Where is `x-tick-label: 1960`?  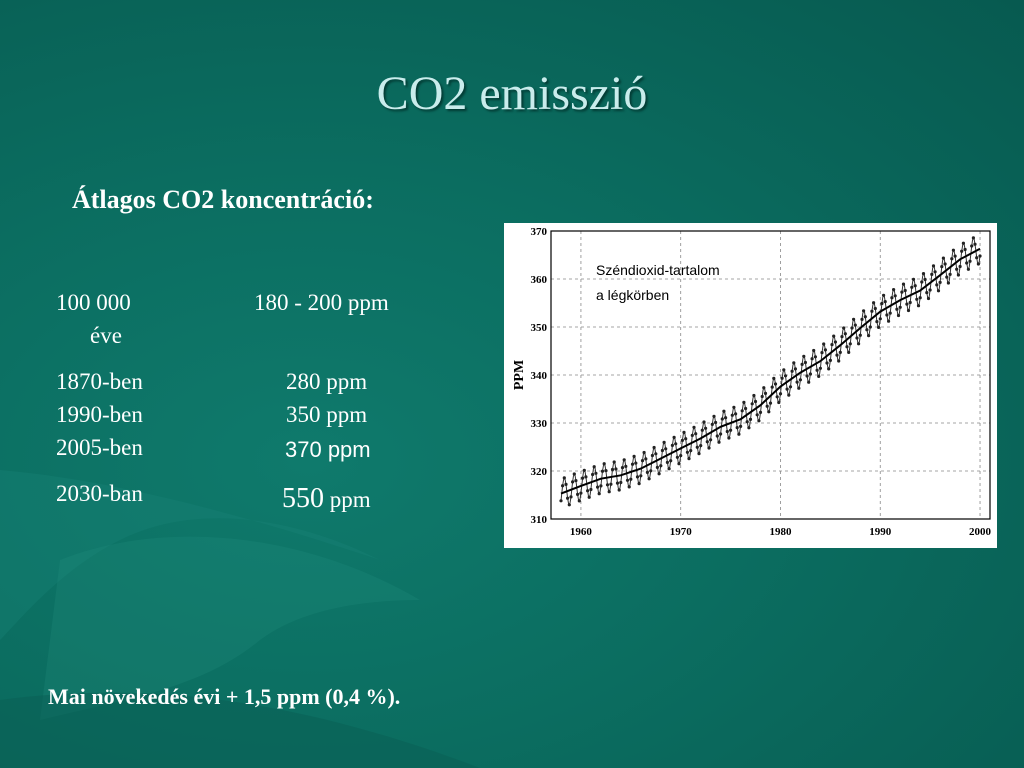 x-tick-label: 1960 is located at coordinates (581, 532).